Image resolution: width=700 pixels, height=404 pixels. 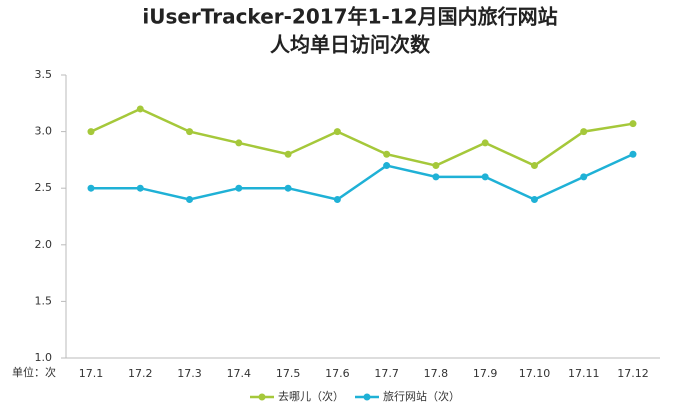 What do you see at coordinates (189, 373) in the screenshot?
I see `x-tick-label: 17.3` at bounding box center [189, 373].